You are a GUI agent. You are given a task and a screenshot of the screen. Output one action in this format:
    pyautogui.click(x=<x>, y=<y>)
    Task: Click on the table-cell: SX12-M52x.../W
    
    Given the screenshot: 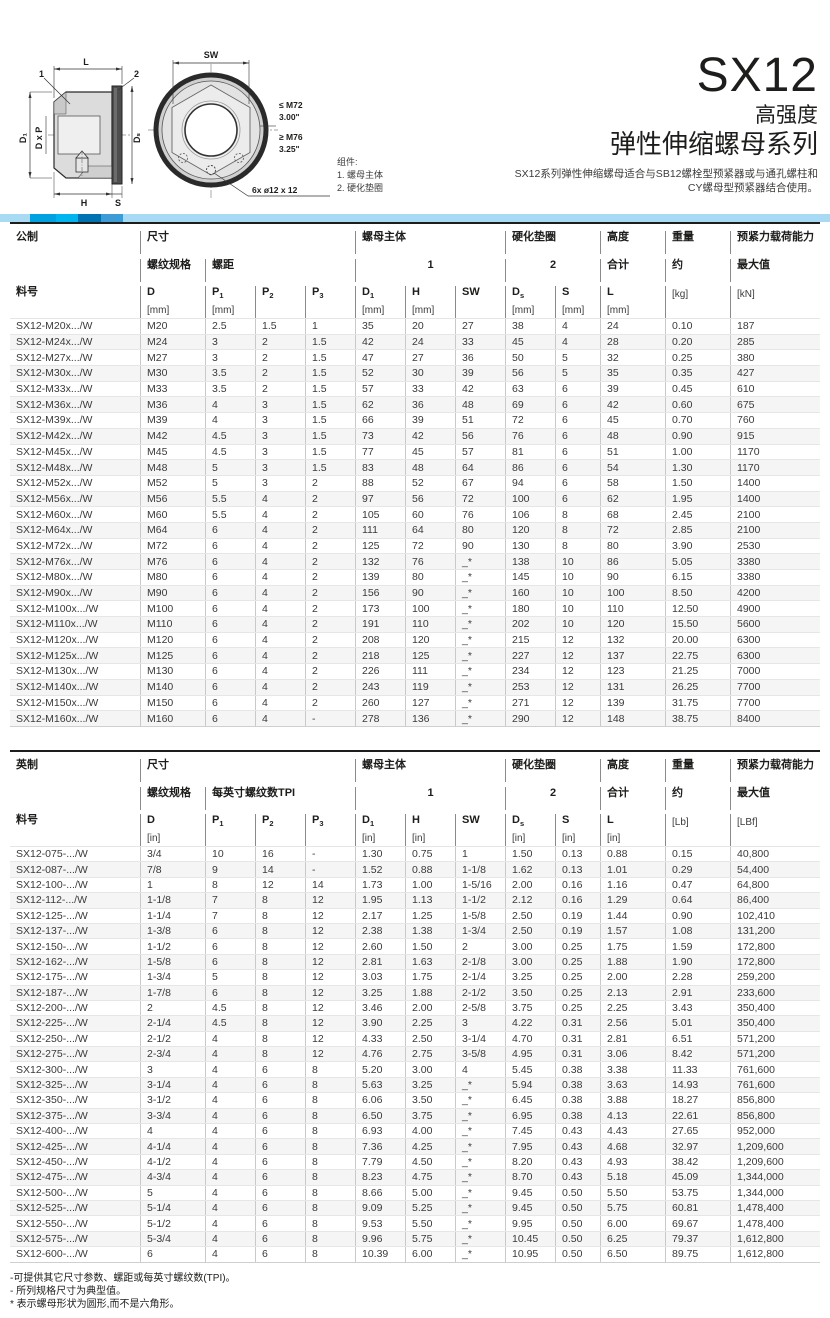 What is the action you would take?
    pyautogui.click(x=54, y=483)
    